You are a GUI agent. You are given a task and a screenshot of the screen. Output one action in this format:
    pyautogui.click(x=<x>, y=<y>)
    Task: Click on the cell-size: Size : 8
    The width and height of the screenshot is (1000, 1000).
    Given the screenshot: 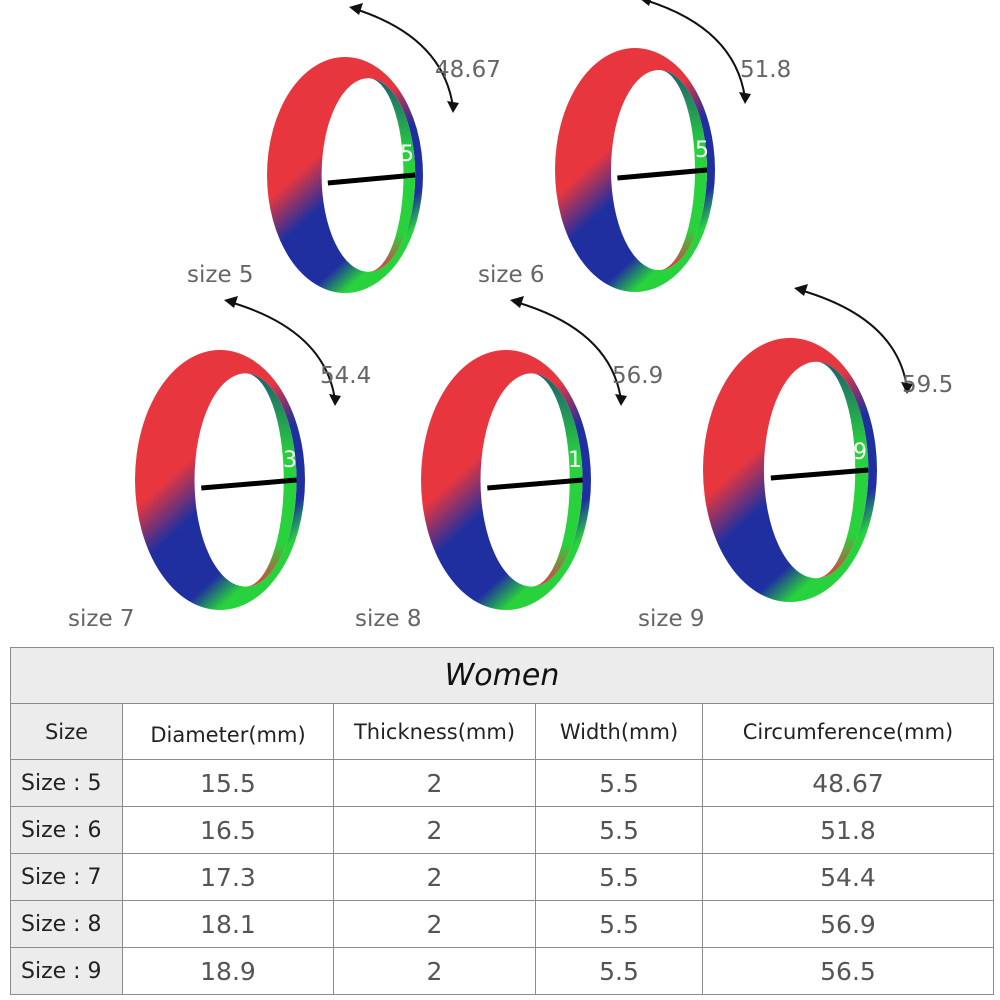 What is the action you would take?
    pyautogui.click(x=66, y=924)
    